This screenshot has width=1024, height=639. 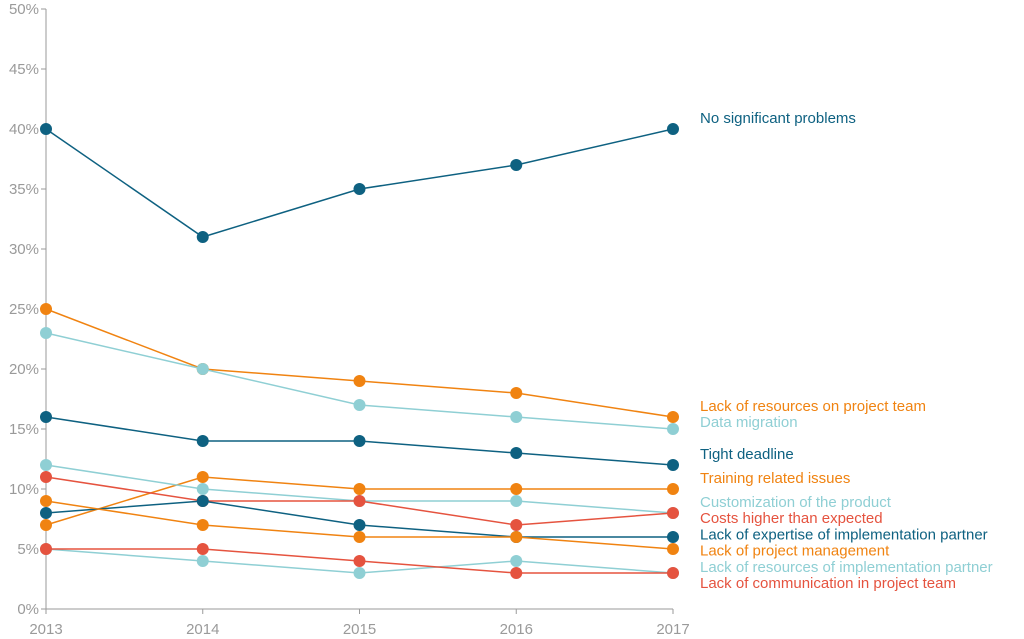 I want to click on y-tick-label: 10%, so click(x=24, y=489).